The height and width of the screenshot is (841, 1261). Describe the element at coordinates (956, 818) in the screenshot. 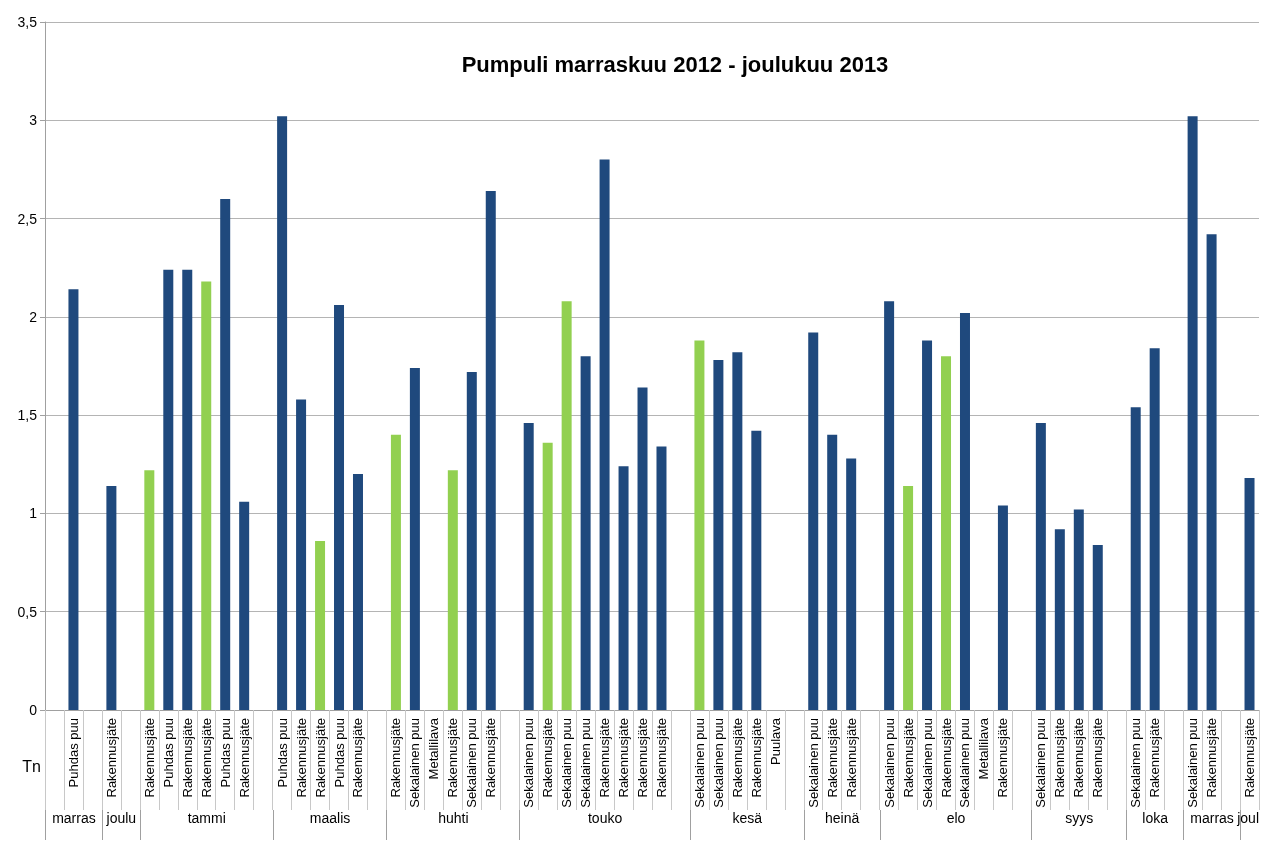

I see `text: elo` at that location.